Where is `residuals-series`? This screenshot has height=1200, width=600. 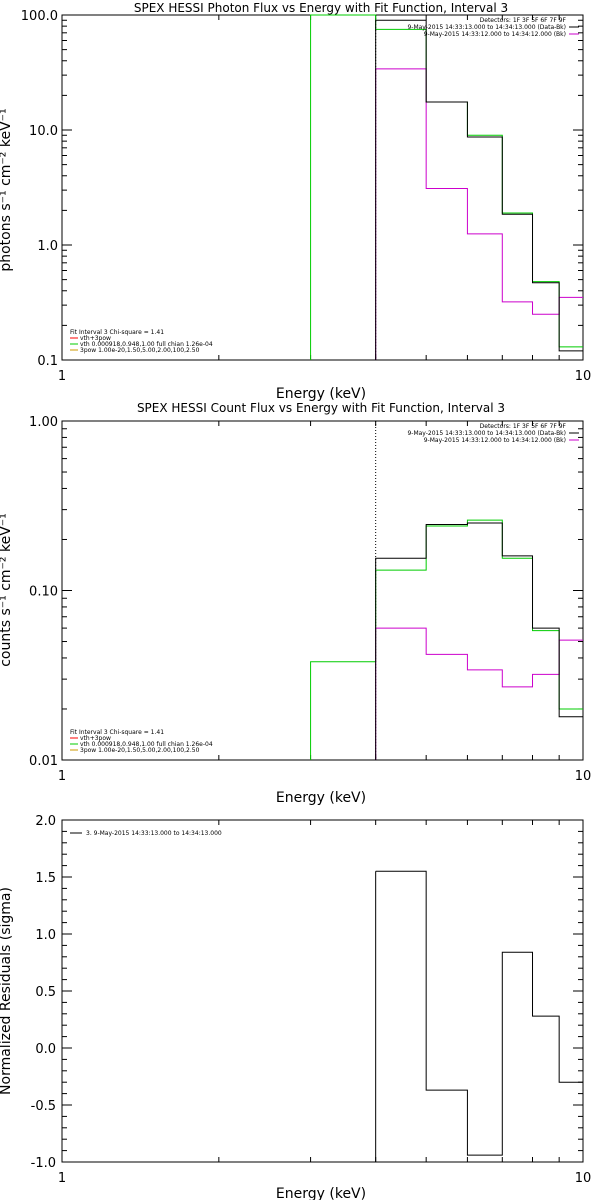
residuals-series is located at coordinates (479, 1016).